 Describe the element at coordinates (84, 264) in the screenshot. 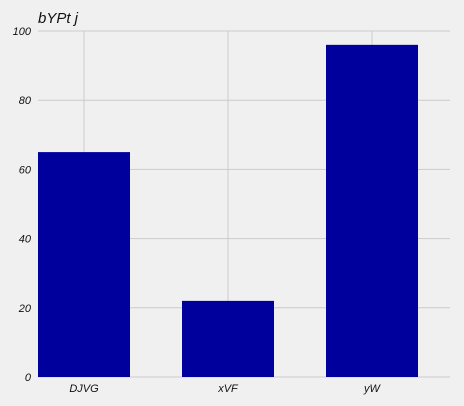

I see `bar-djvg` at that location.